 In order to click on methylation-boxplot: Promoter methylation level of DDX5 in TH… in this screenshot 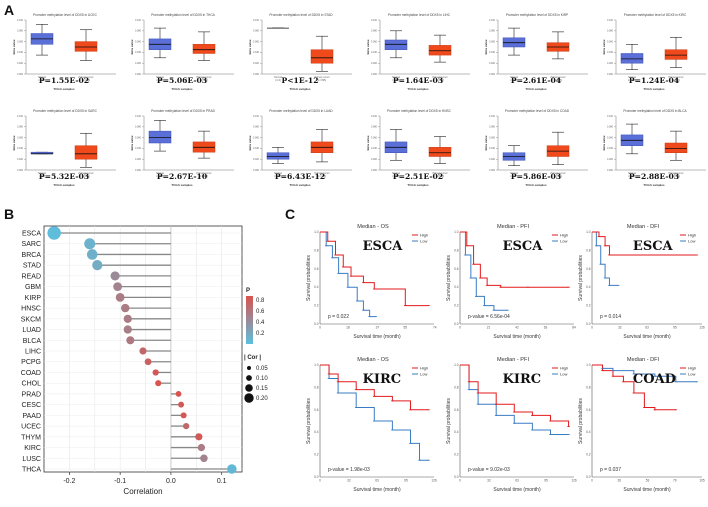, I will do `click(182, 52)`.